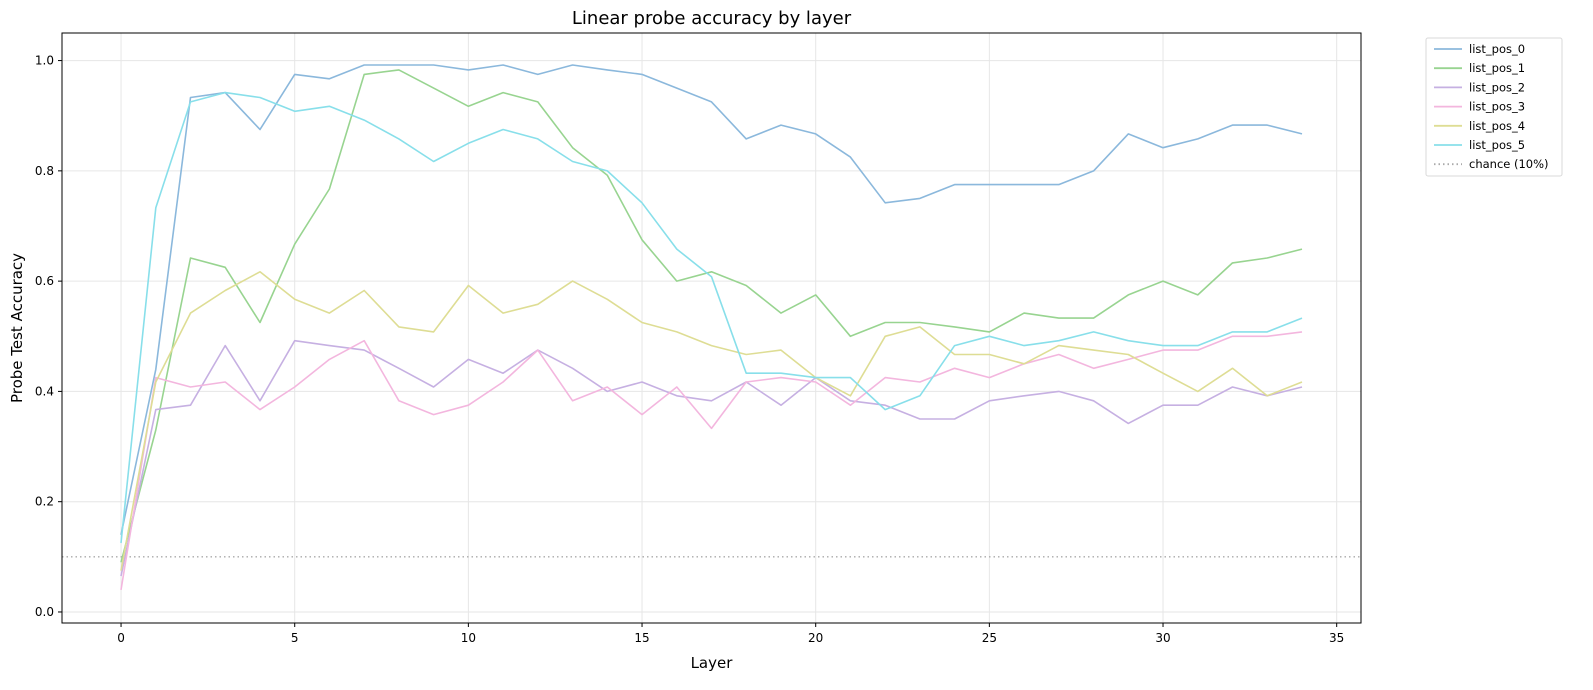 The width and height of the screenshot is (1593, 690). What do you see at coordinates (48, 336) in the screenshot?
I see `y-axis-ticks: 0.0 0.2 0.4 0.6 0.8 1.0` at bounding box center [48, 336].